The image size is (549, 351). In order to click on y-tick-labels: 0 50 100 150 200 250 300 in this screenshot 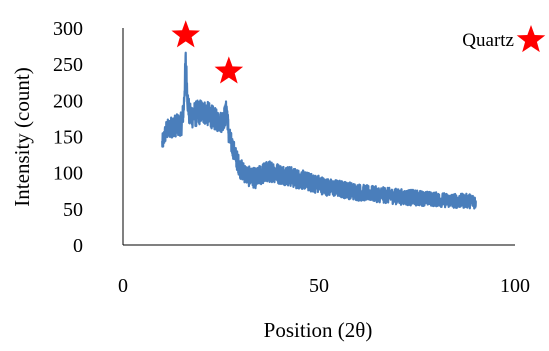, I will do `click(68, 137)`.